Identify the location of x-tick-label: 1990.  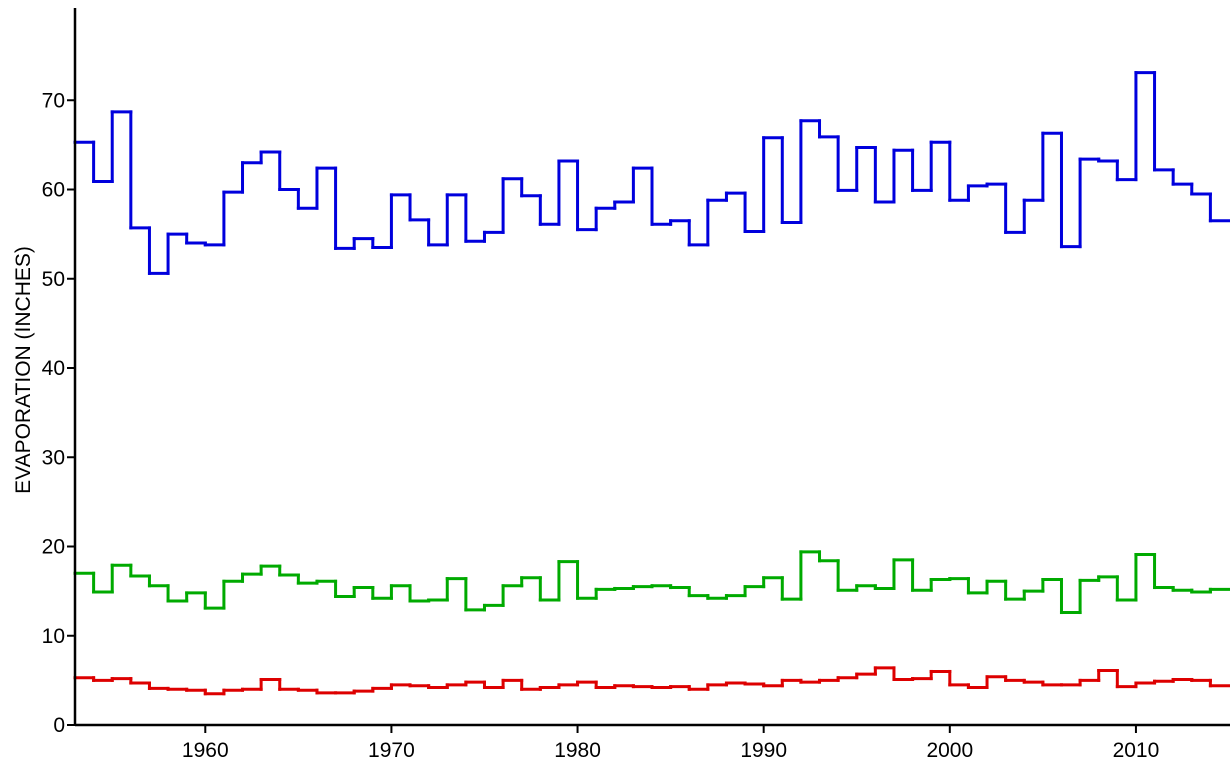
(763, 750).